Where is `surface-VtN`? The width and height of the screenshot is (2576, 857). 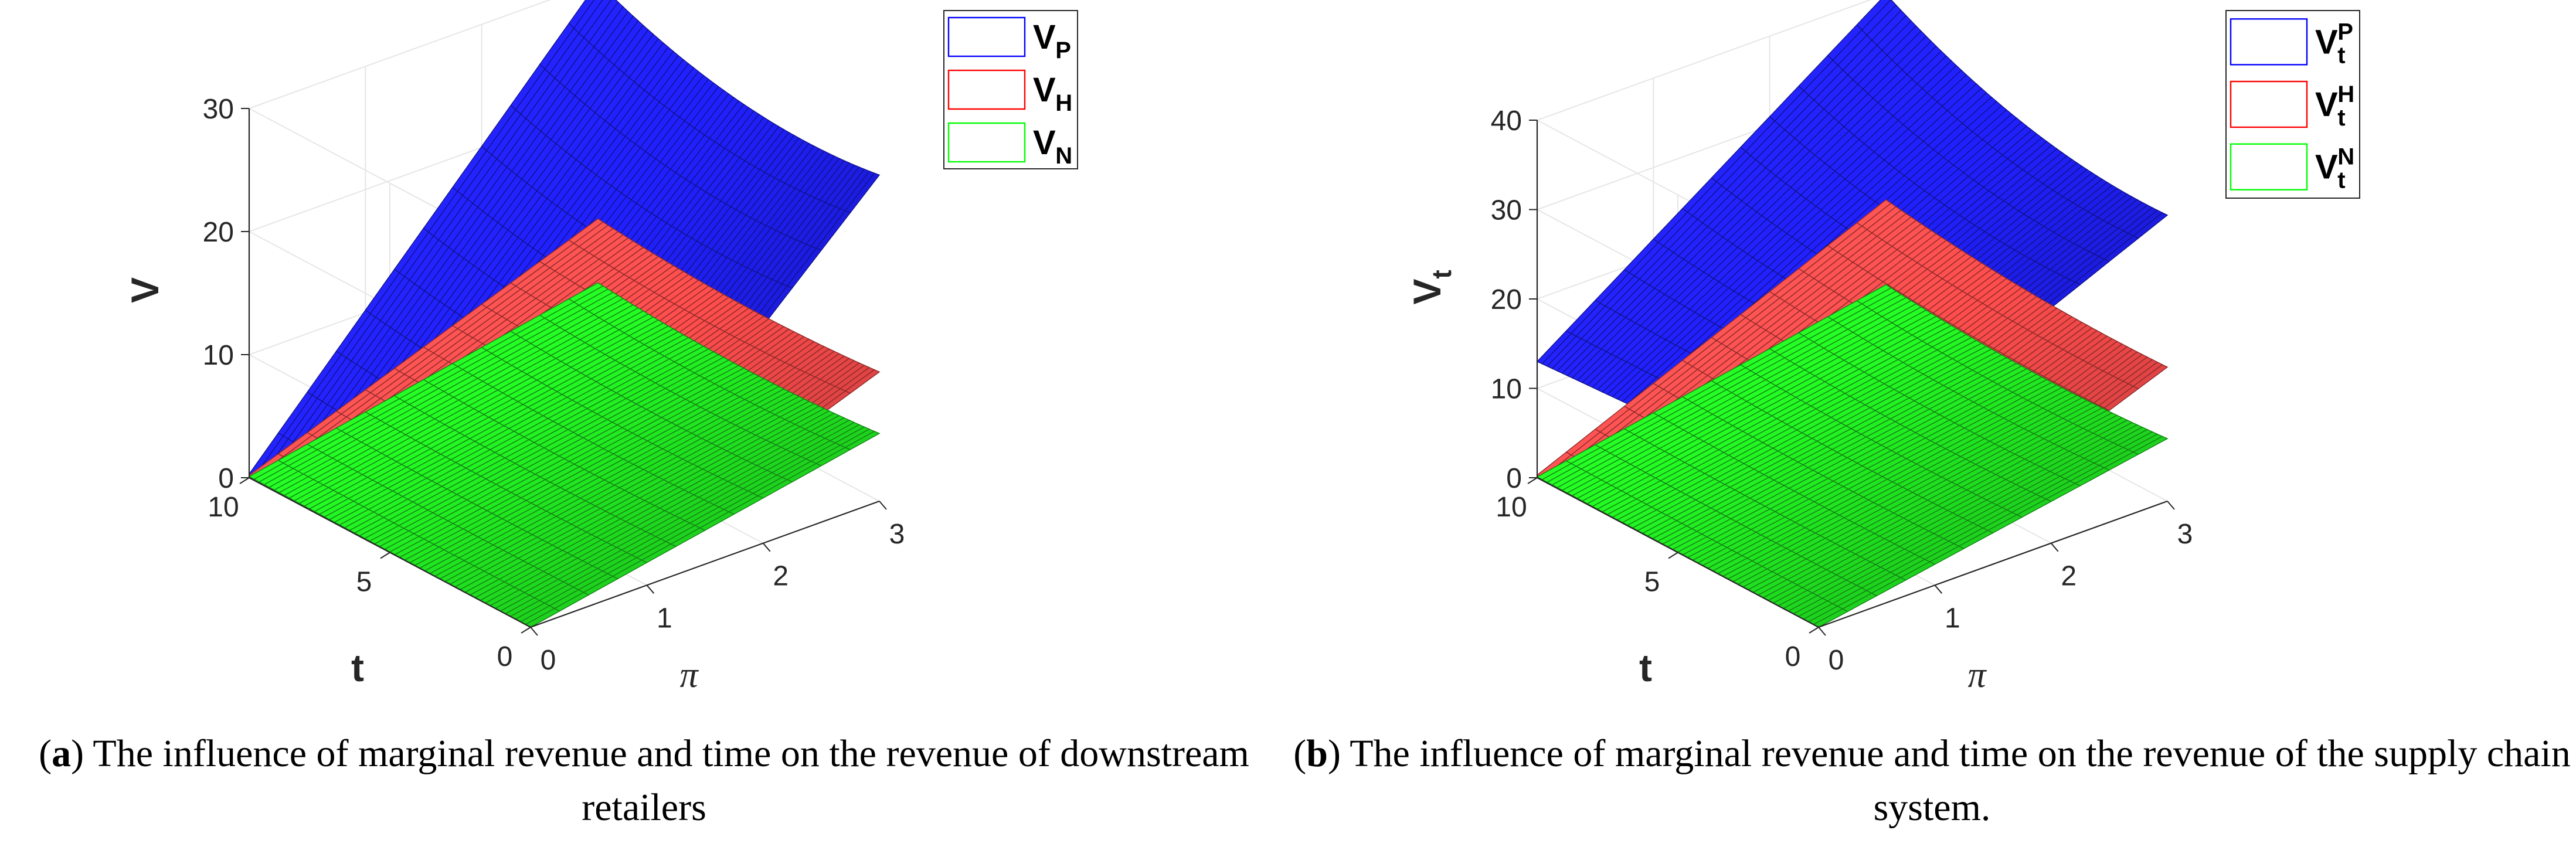
surface-VtN is located at coordinates (1853, 456).